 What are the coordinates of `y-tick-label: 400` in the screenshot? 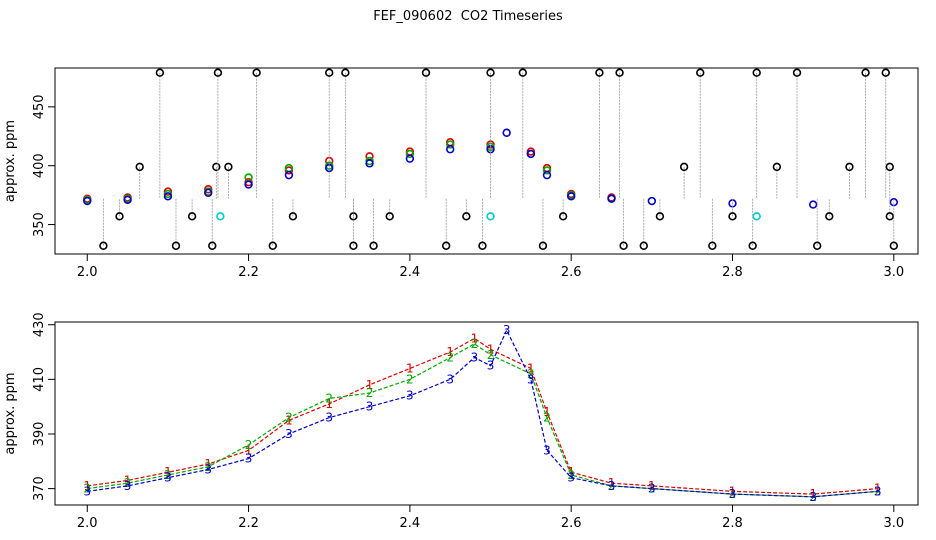 It's located at (39, 165).